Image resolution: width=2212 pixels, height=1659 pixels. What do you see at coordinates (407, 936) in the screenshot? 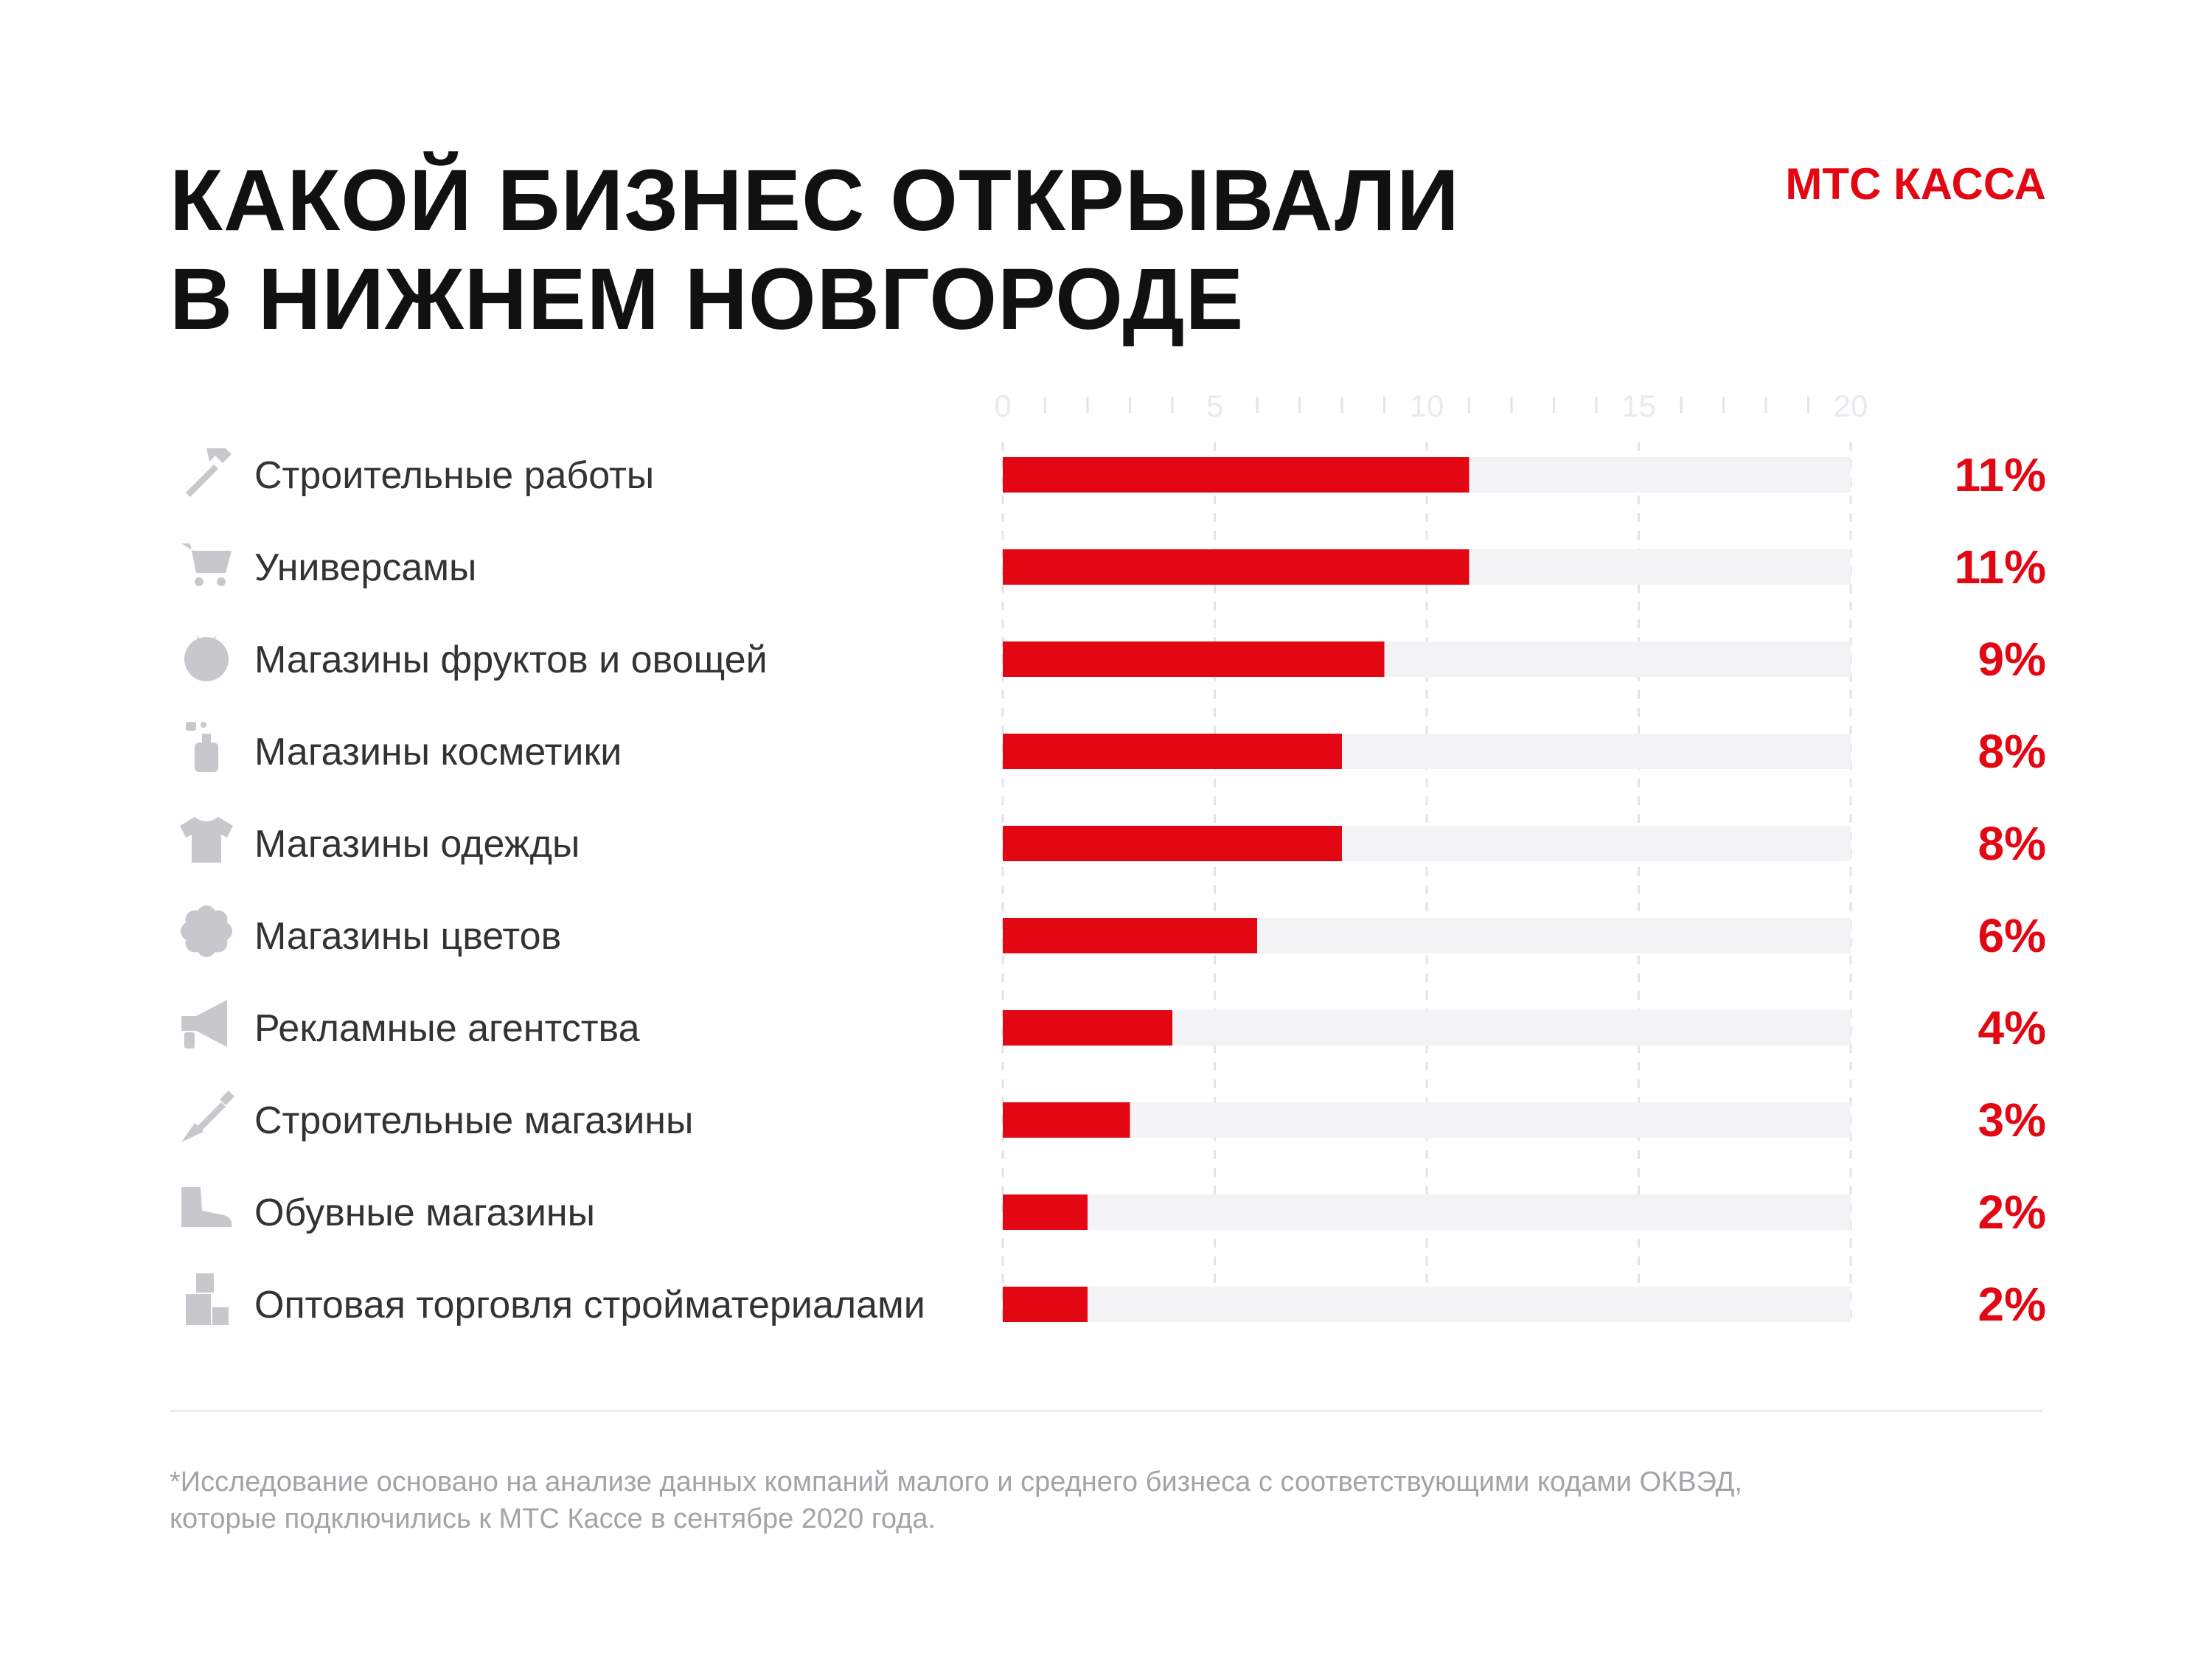
I see `category-label: Магазины цветов` at bounding box center [407, 936].